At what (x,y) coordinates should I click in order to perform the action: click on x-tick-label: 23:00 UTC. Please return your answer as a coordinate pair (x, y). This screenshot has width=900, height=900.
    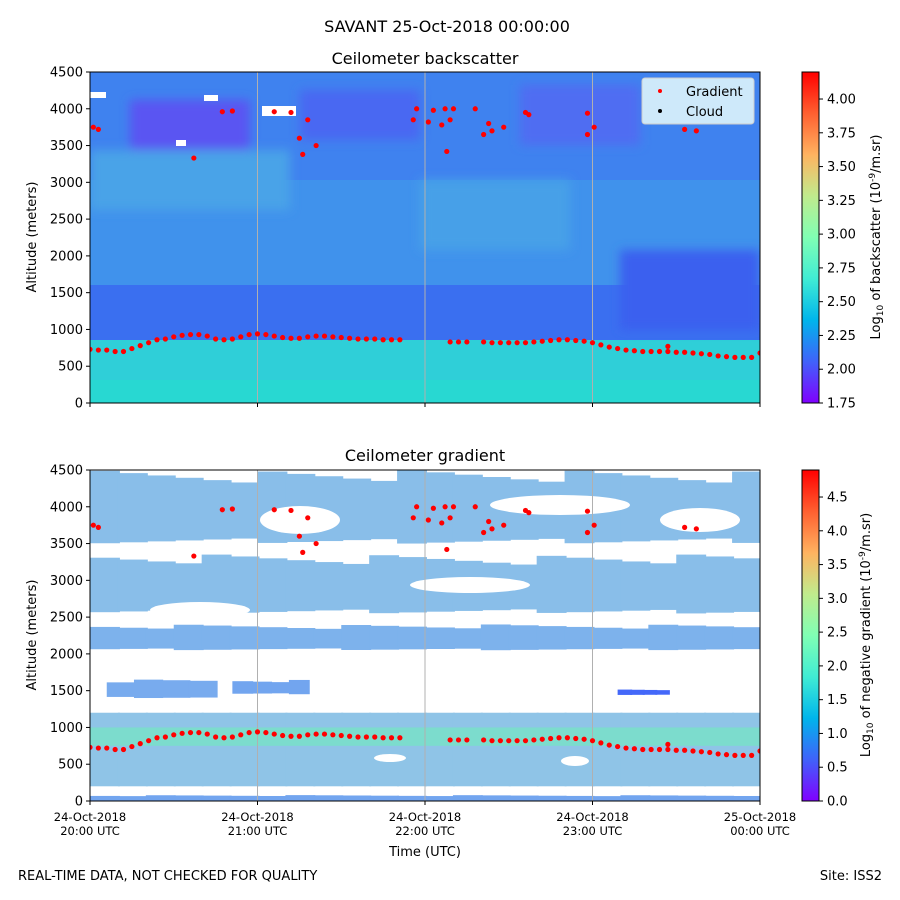
    Looking at the image, I should click on (593, 831).